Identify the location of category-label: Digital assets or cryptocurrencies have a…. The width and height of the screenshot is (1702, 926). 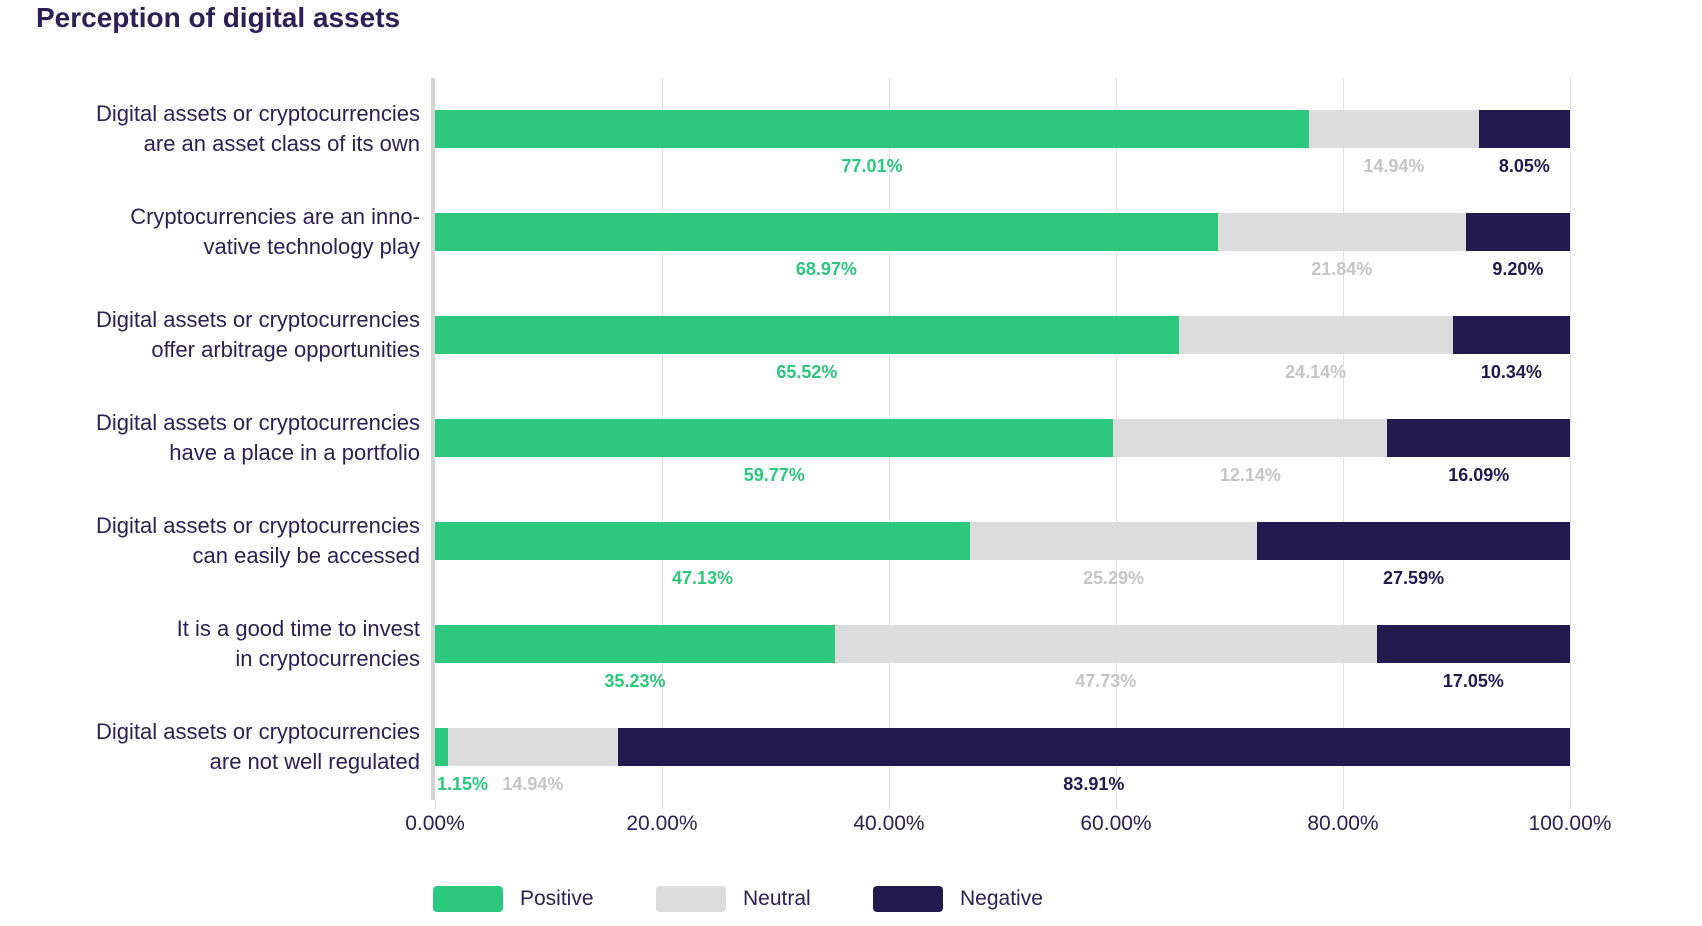
(258, 438).